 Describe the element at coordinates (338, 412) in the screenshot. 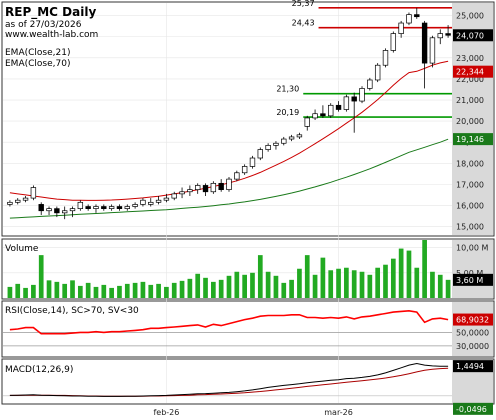

I see `x-tick-label: mar-26` at that location.